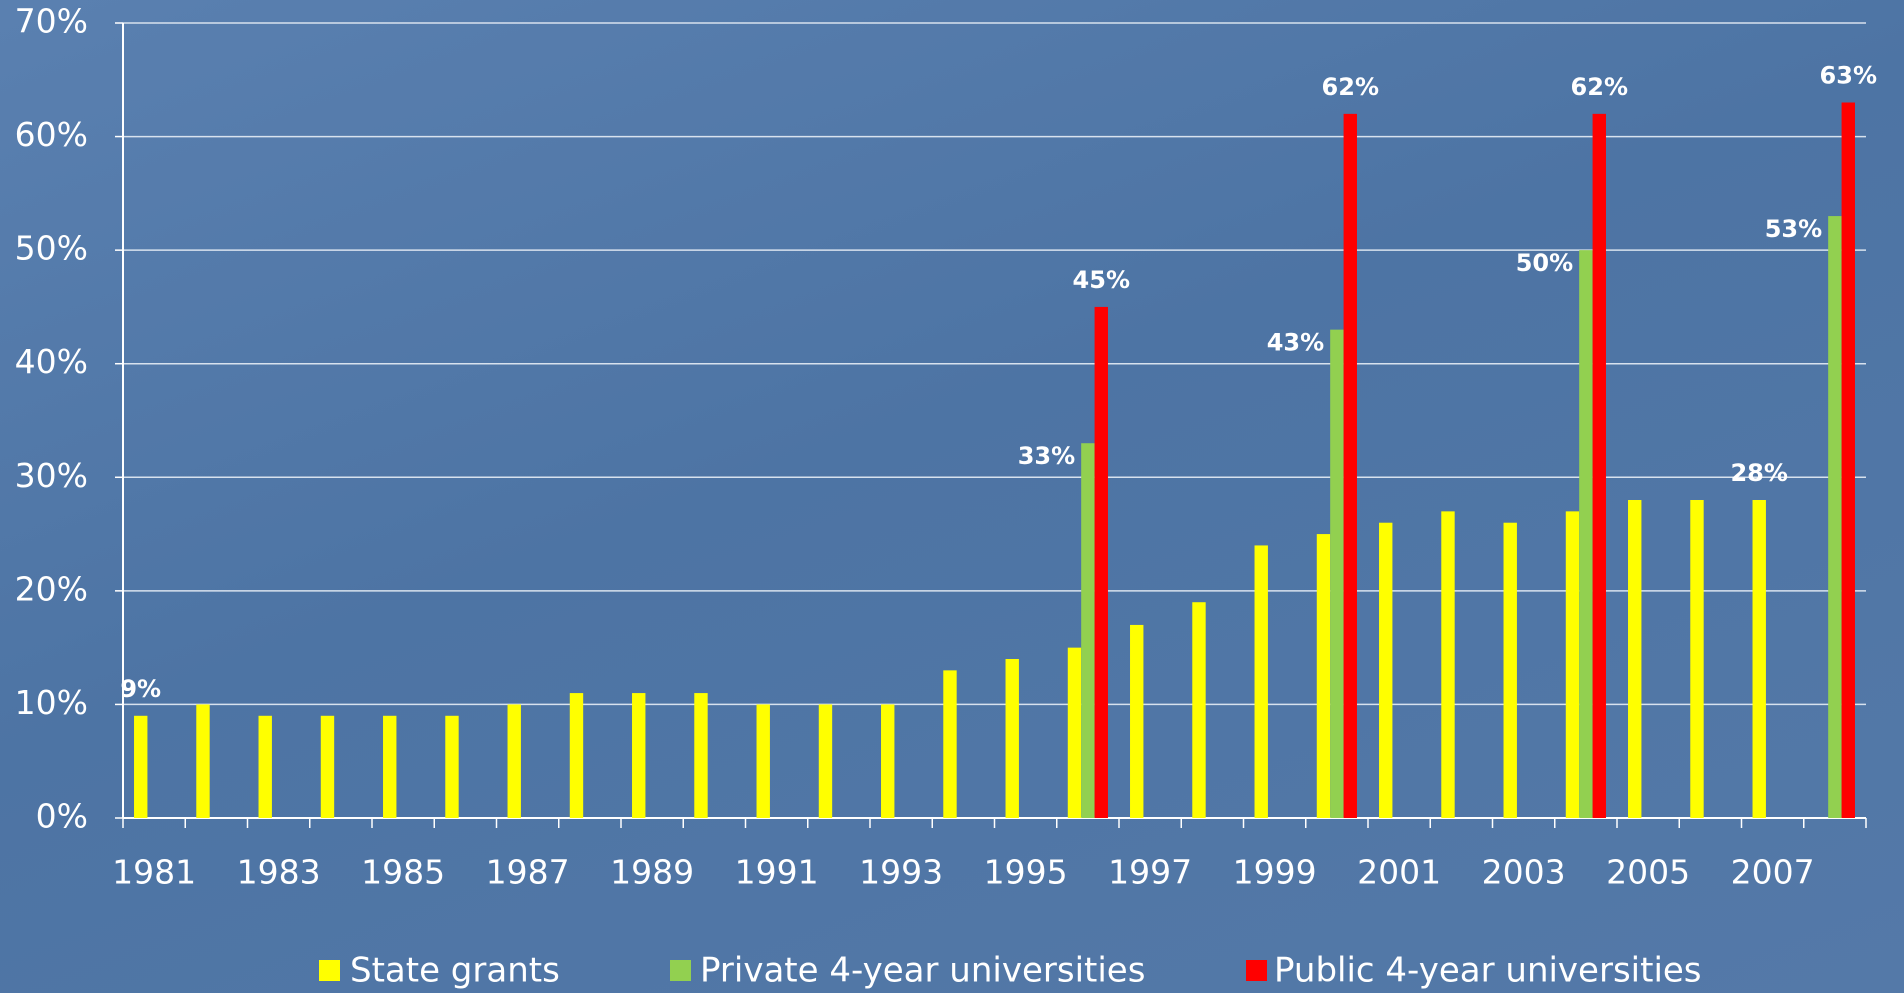 This screenshot has width=1904, height=993. I want to click on x-tick-label: 1995, so click(1026, 872).